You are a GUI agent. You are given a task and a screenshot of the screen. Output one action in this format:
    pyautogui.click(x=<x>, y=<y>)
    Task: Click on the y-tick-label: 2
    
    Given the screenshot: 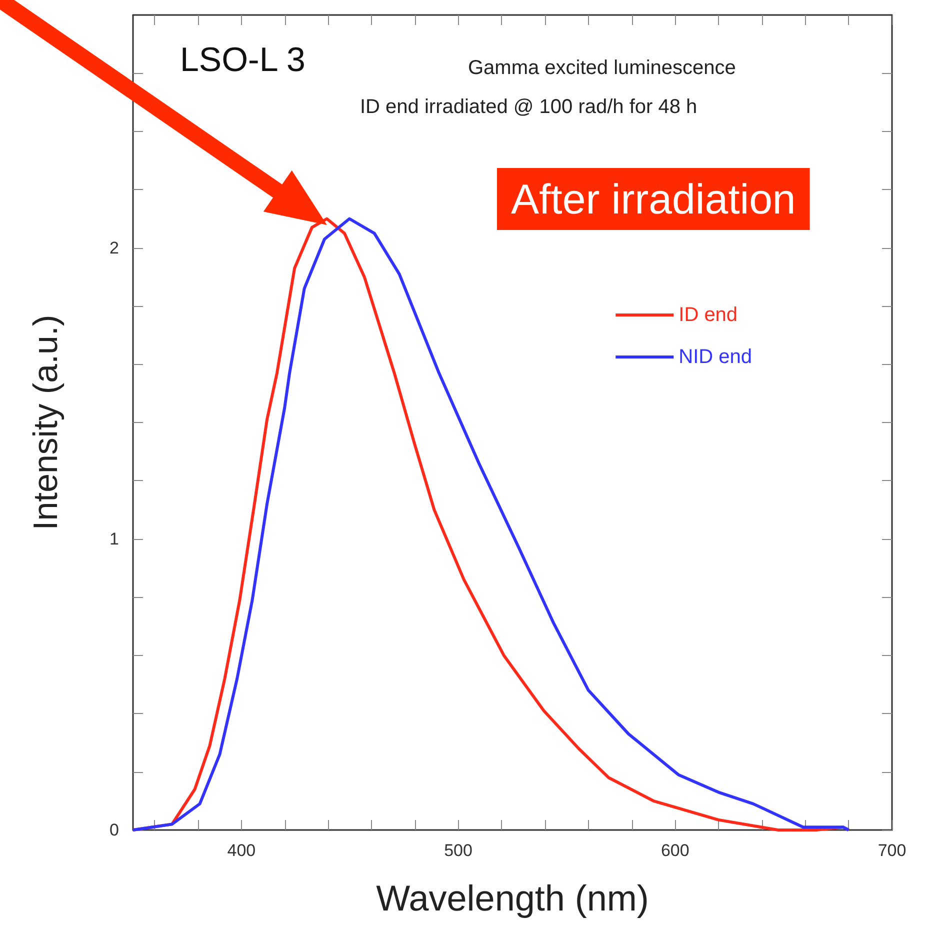 What is the action you would take?
    pyautogui.click(x=114, y=248)
    